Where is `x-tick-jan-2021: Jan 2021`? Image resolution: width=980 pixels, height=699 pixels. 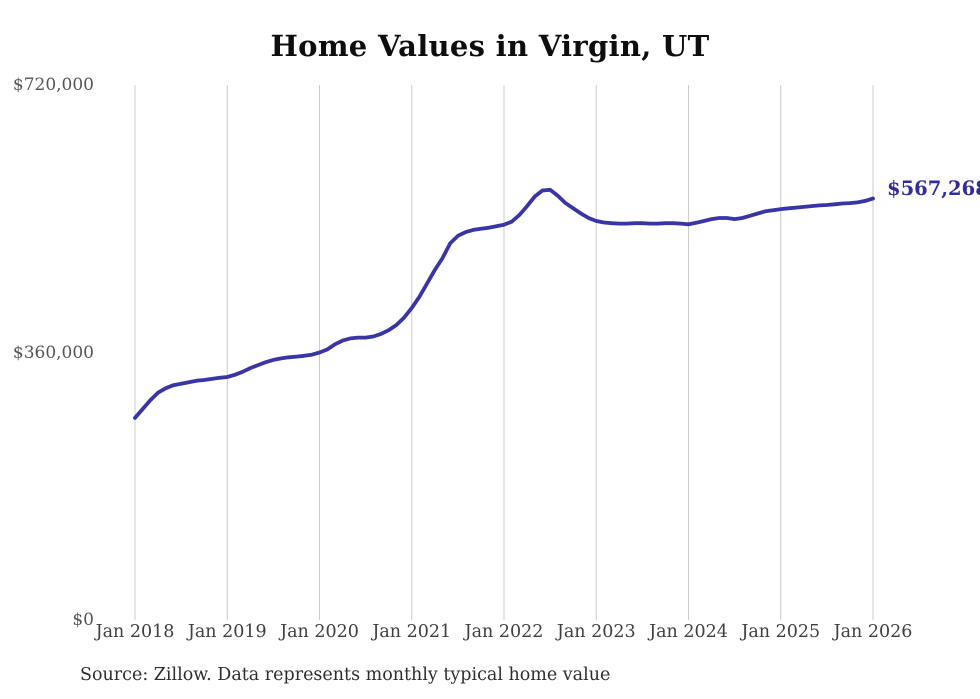
x-tick-jan-2021: Jan 2021 is located at coordinates (412, 632).